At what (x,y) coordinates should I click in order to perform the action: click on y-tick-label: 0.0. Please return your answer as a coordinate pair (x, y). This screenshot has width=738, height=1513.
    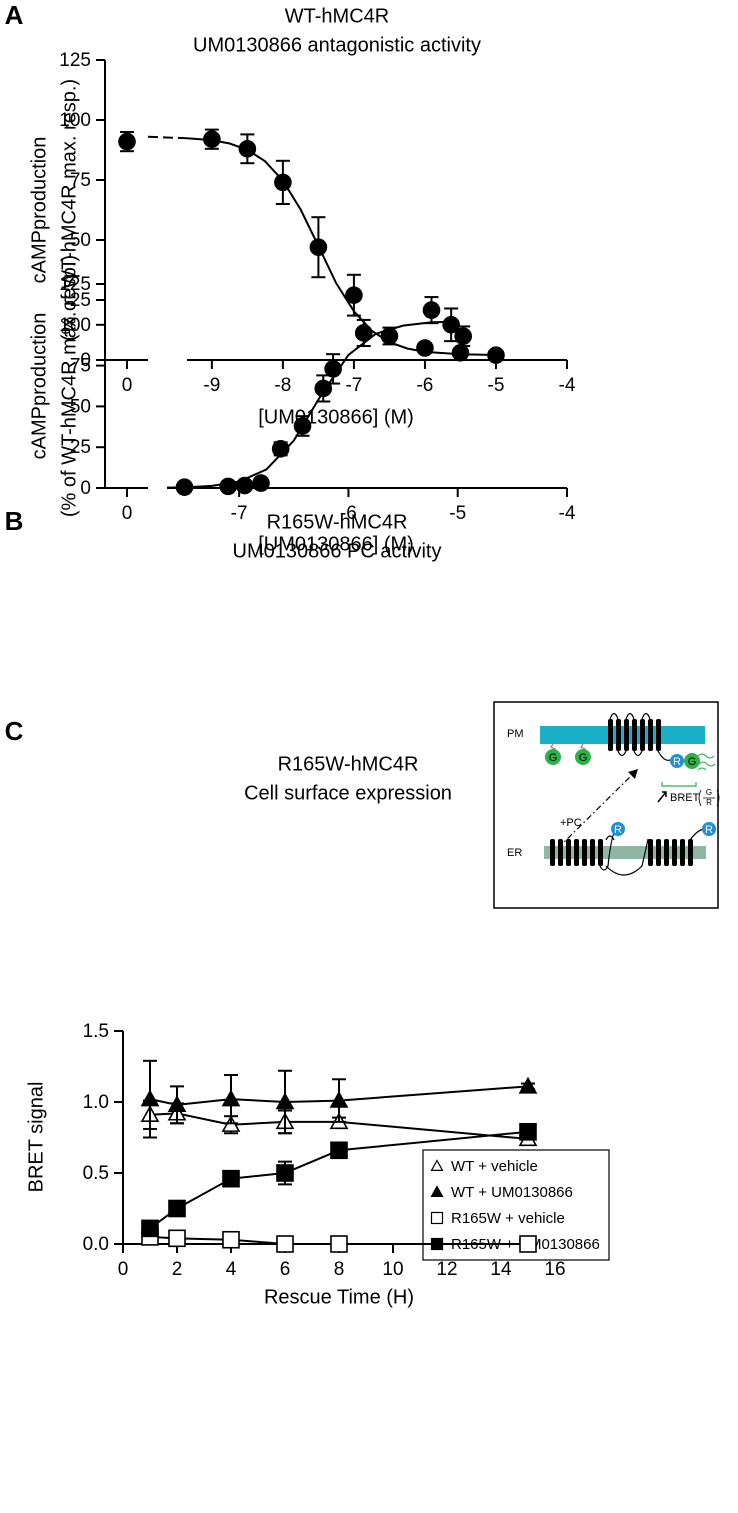
    Looking at the image, I should click on (96, 1244).